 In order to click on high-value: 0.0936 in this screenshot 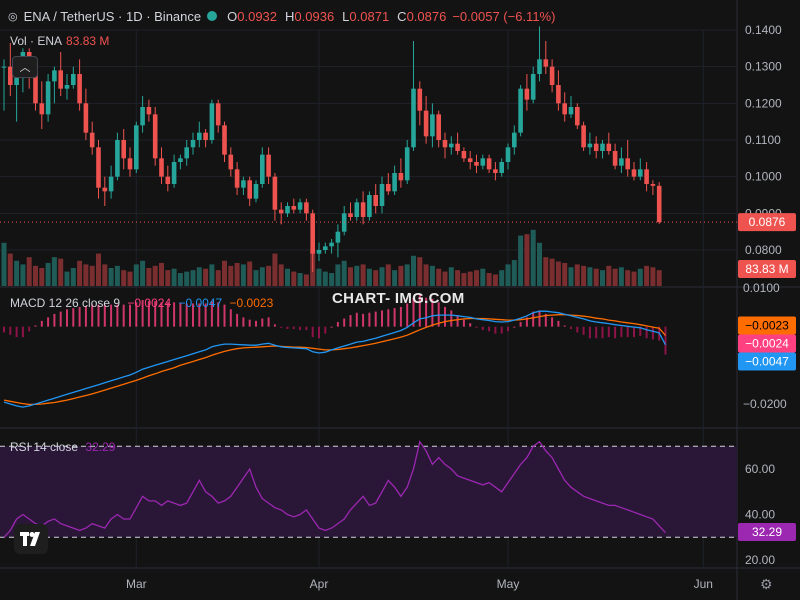, I will do `click(314, 16)`.